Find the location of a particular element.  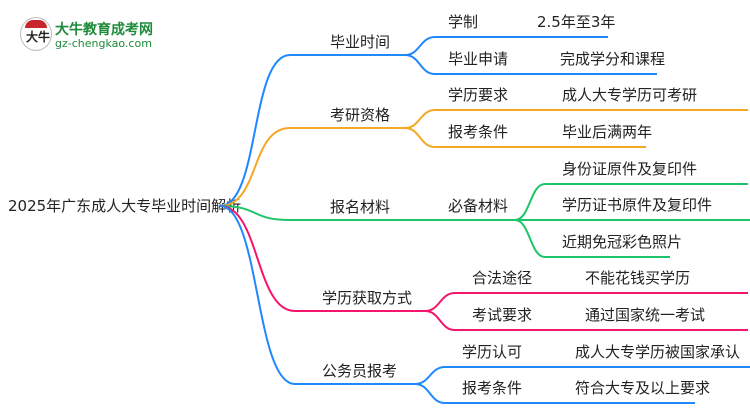

subtopic-label: 合法途径 is located at coordinates (502, 278).